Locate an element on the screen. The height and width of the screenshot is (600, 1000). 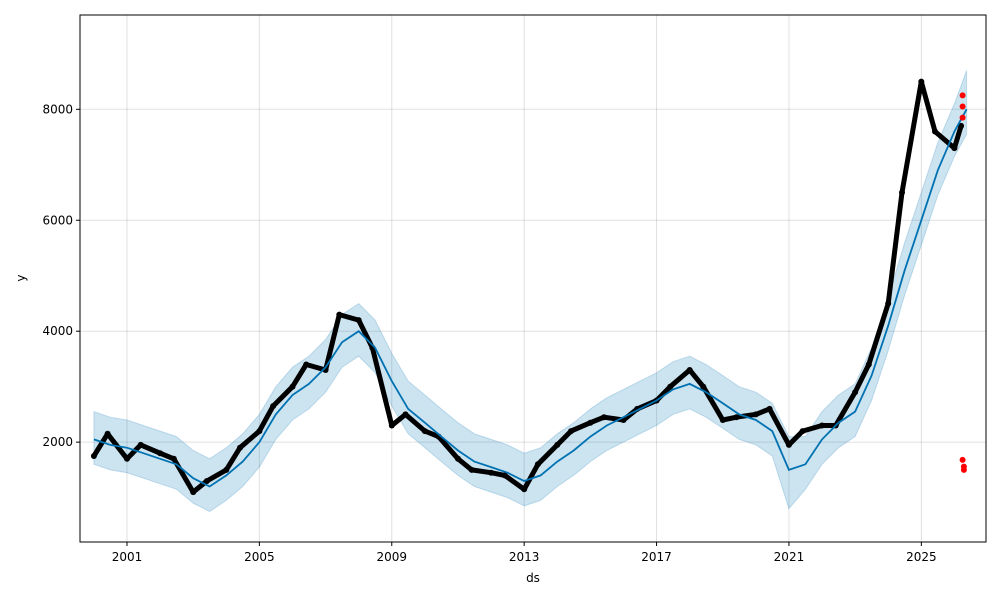
x-tick-label: 2013 is located at coordinates (524, 557).